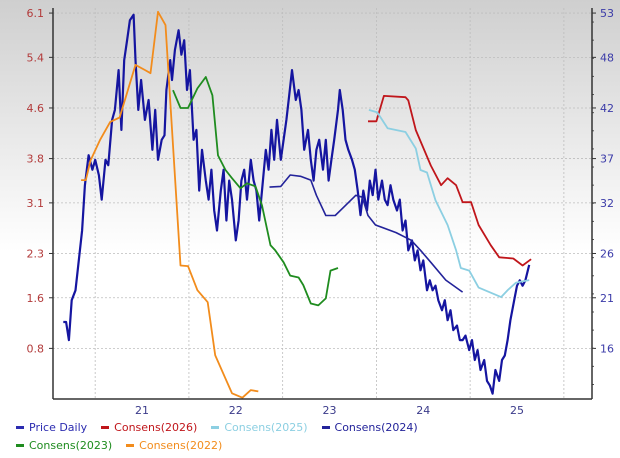  Describe the element at coordinates (36, 159) in the screenshot. I see `left-axis-tick-label: 3.8` at that location.